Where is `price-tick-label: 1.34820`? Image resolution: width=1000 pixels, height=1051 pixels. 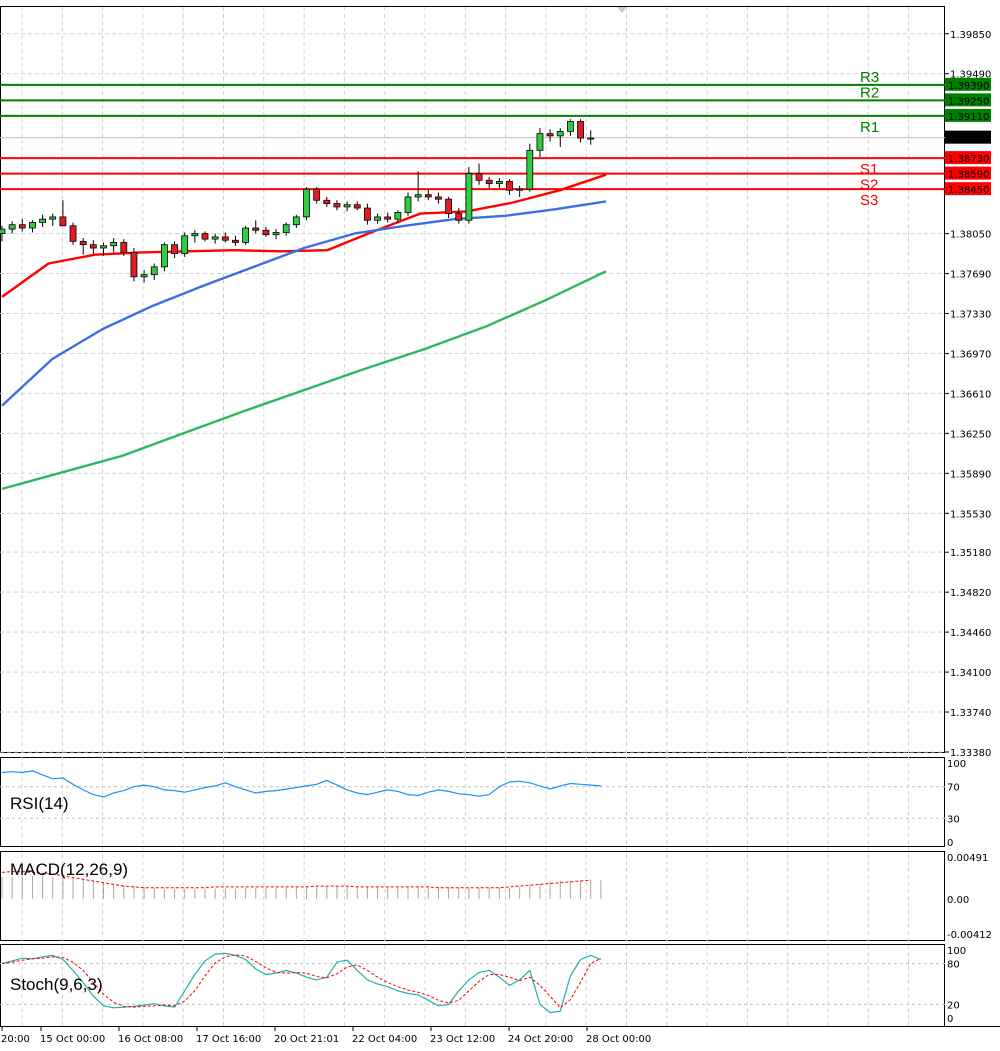 price-tick-label: 1.34820 is located at coordinates (970, 593).